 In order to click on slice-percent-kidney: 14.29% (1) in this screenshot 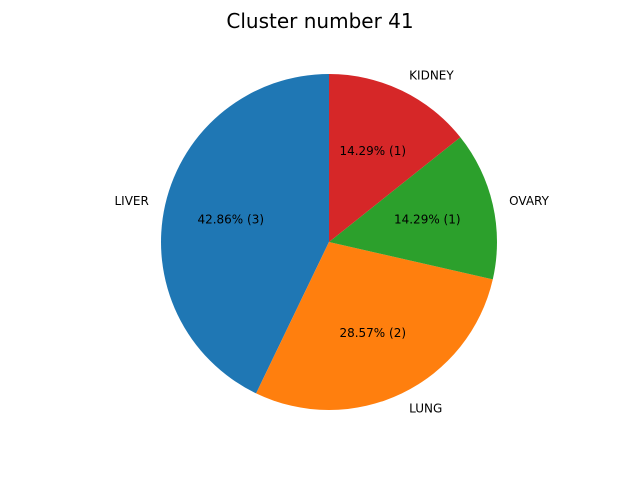, I will do `click(372, 151)`.